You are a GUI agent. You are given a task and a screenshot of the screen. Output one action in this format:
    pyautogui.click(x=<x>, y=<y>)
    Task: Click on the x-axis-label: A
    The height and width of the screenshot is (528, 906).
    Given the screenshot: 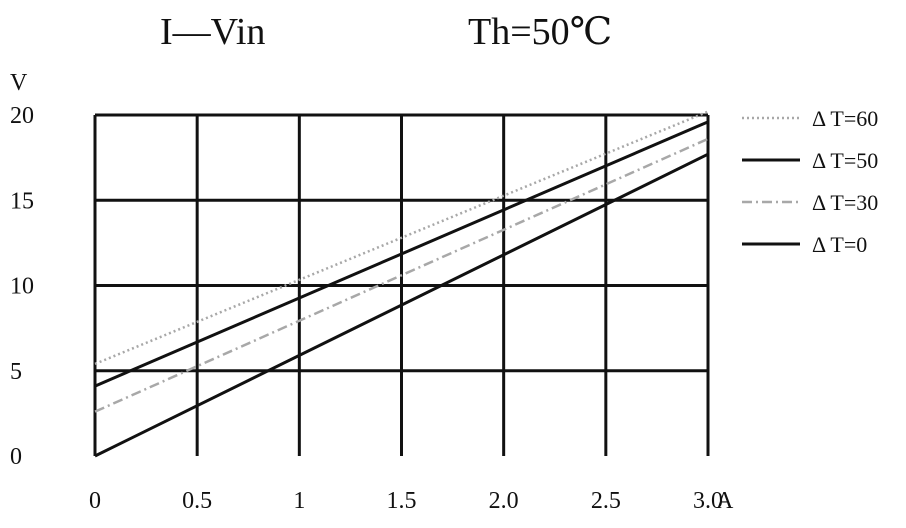 What is the action you would take?
    pyautogui.click(x=725, y=501)
    